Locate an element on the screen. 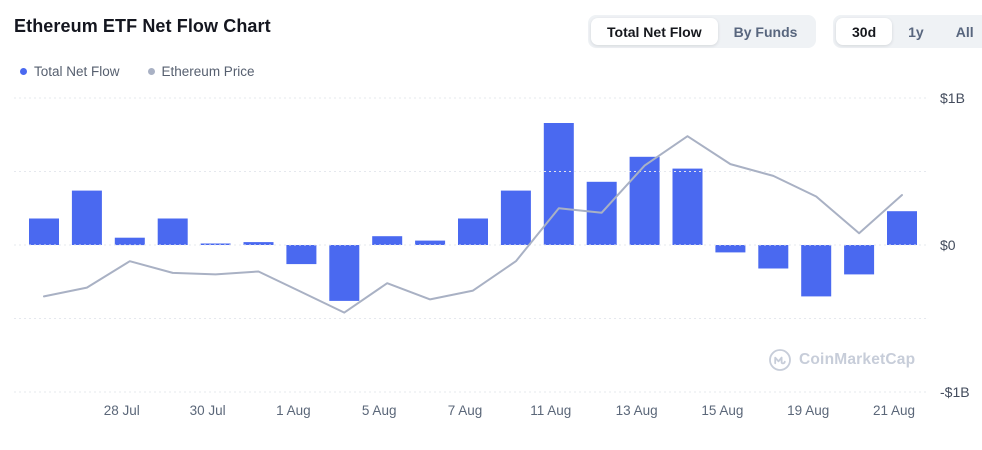 This screenshot has width=982, height=450. coinmarketcap-watermark: CoinMarketCap is located at coordinates (841, 360).